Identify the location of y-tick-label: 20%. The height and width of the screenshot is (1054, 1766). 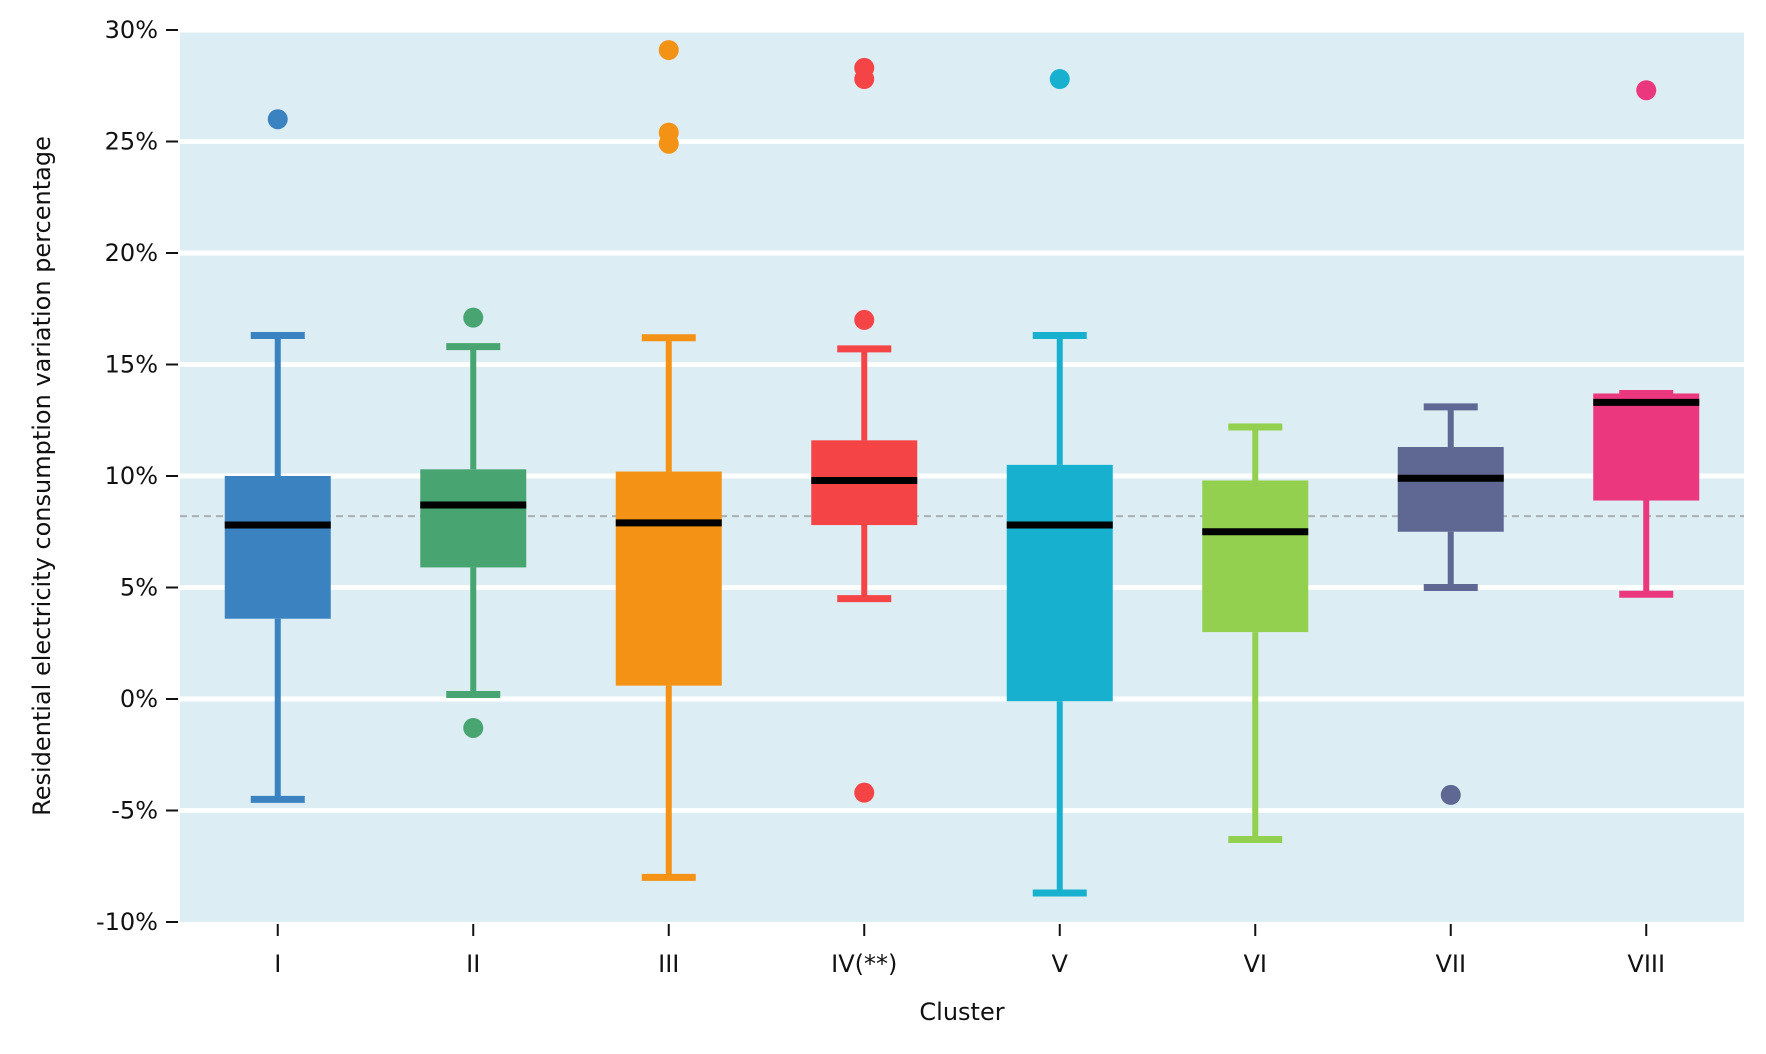
(131, 253).